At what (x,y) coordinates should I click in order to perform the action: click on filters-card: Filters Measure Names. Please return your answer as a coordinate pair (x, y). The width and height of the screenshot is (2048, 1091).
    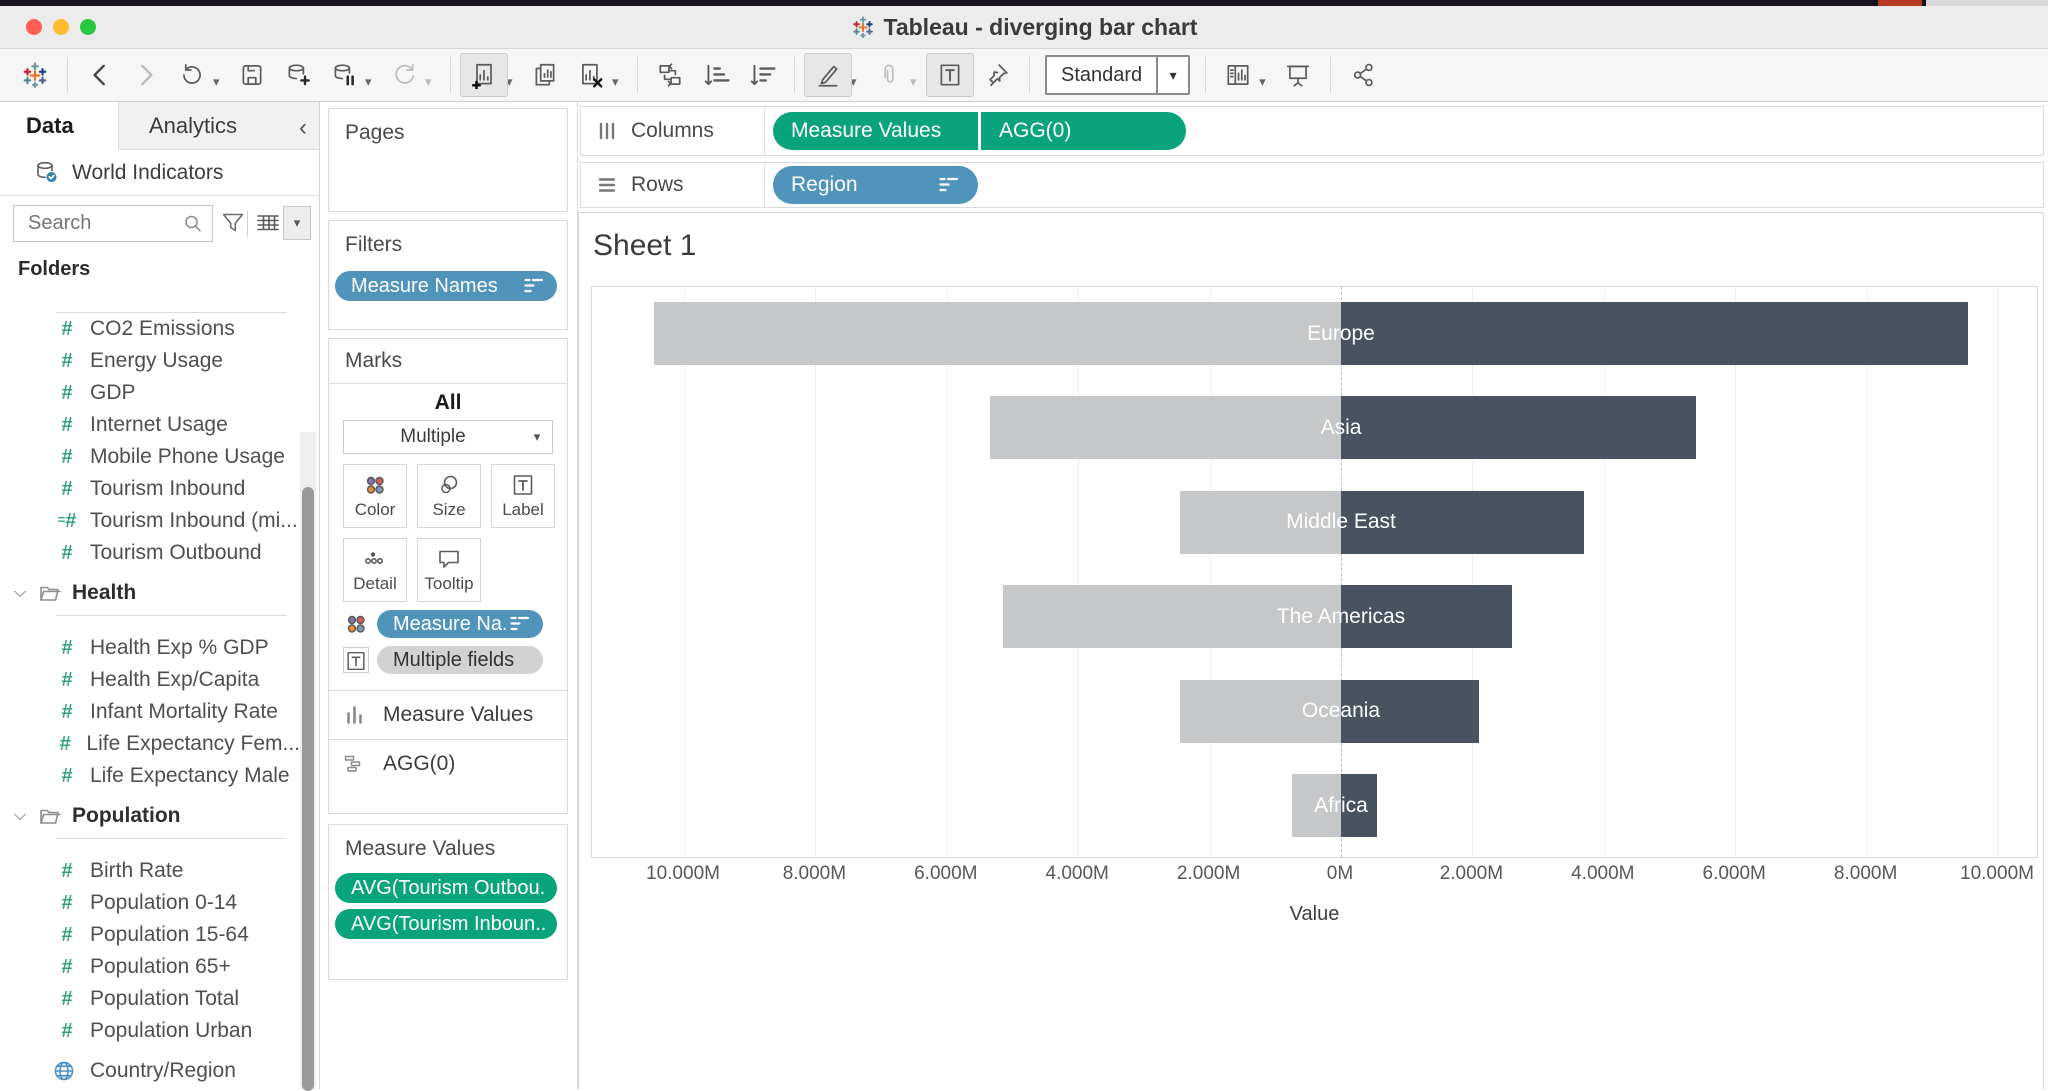
    Looking at the image, I should click on (448, 275).